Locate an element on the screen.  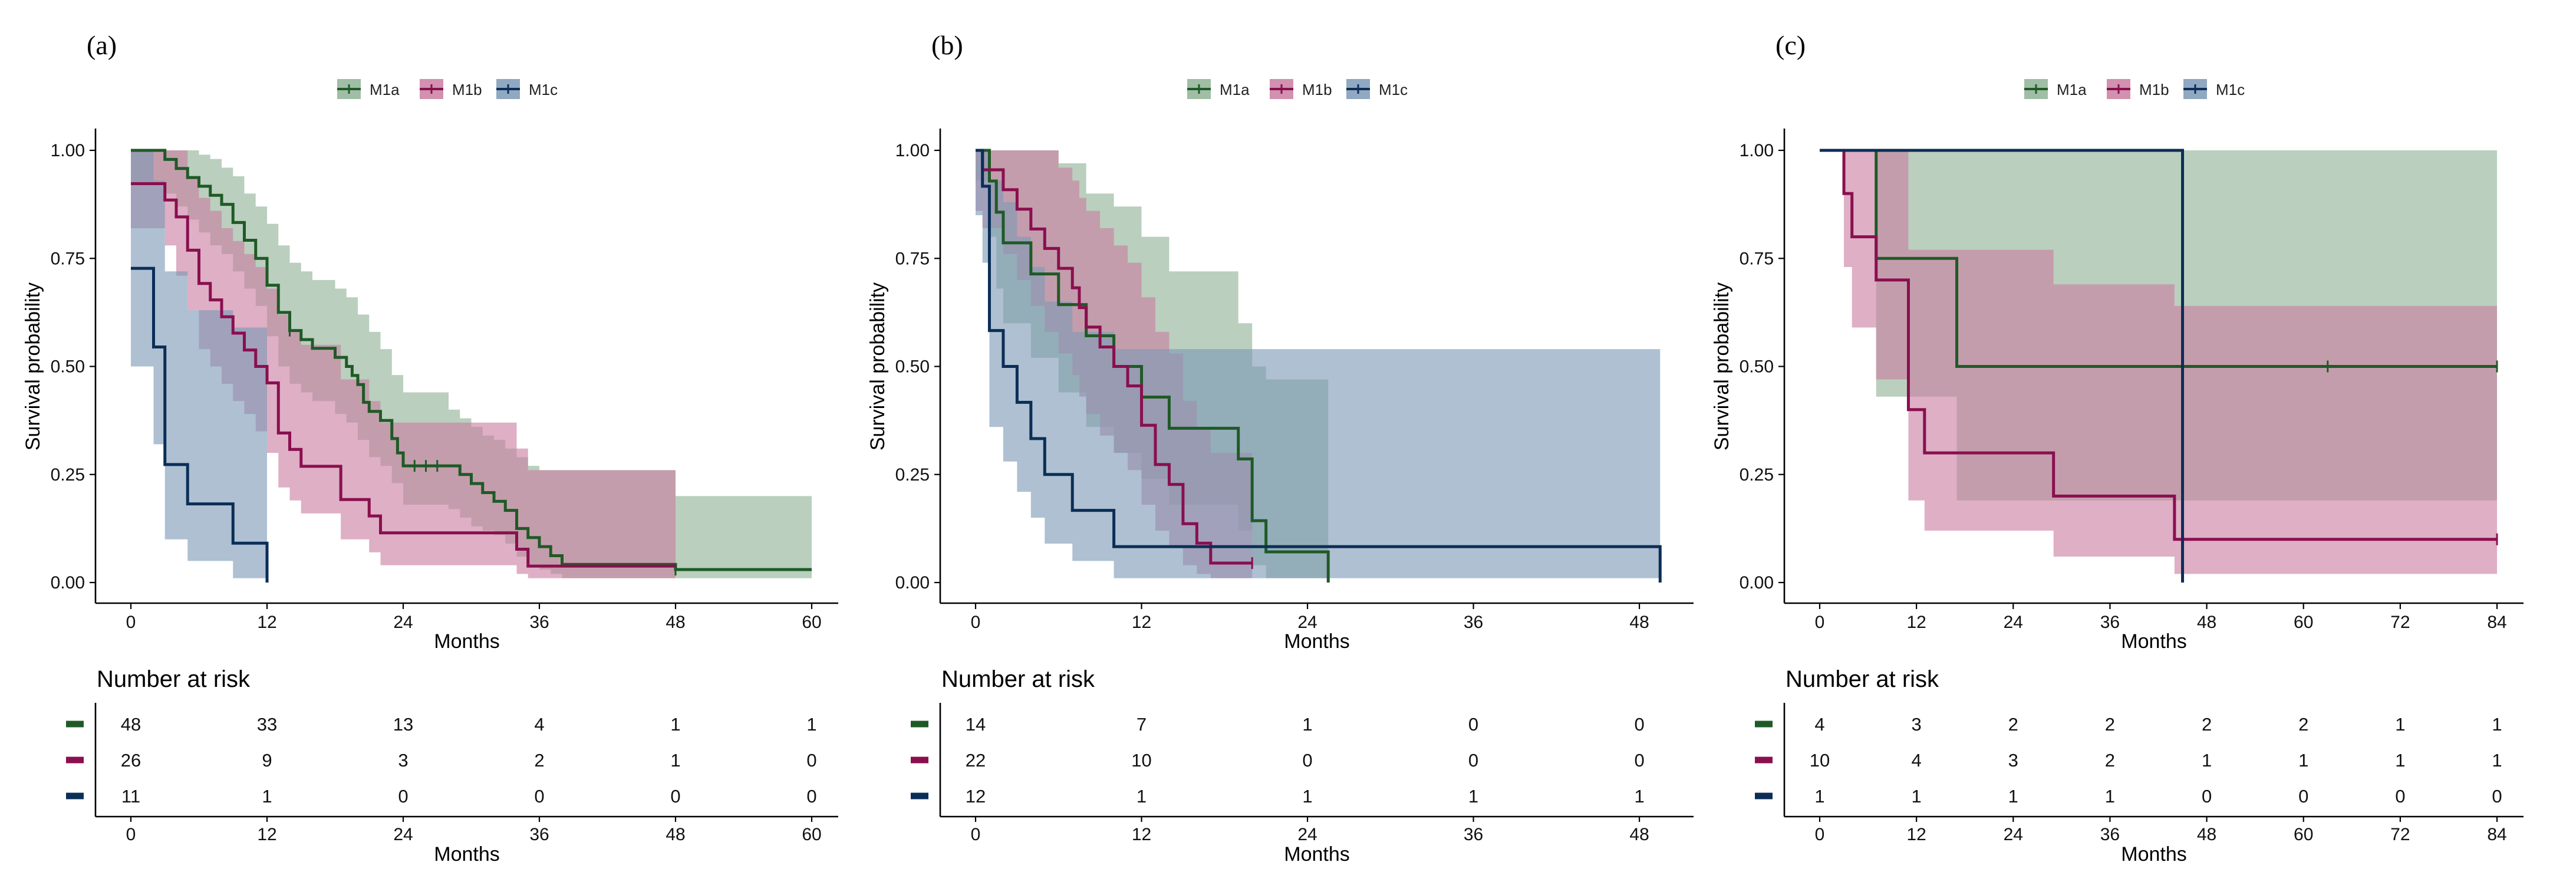
risk-x-tick-label: 84 is located at coordinates (2496, 834).